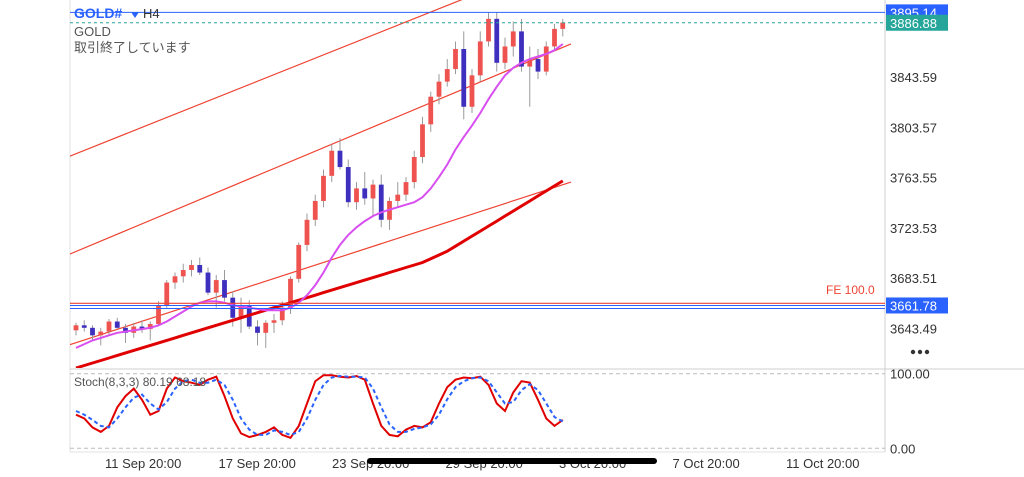  What do you see at coordinates (913, 23) in the screenshot?
I see `svg-text: 3886.88` at bounding box center [913, 23].